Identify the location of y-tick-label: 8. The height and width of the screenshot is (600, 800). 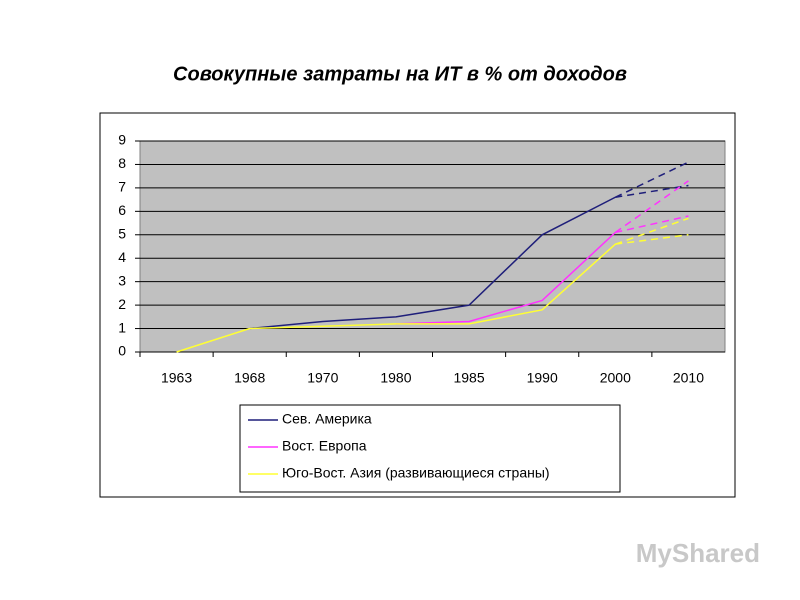
(122, 163).